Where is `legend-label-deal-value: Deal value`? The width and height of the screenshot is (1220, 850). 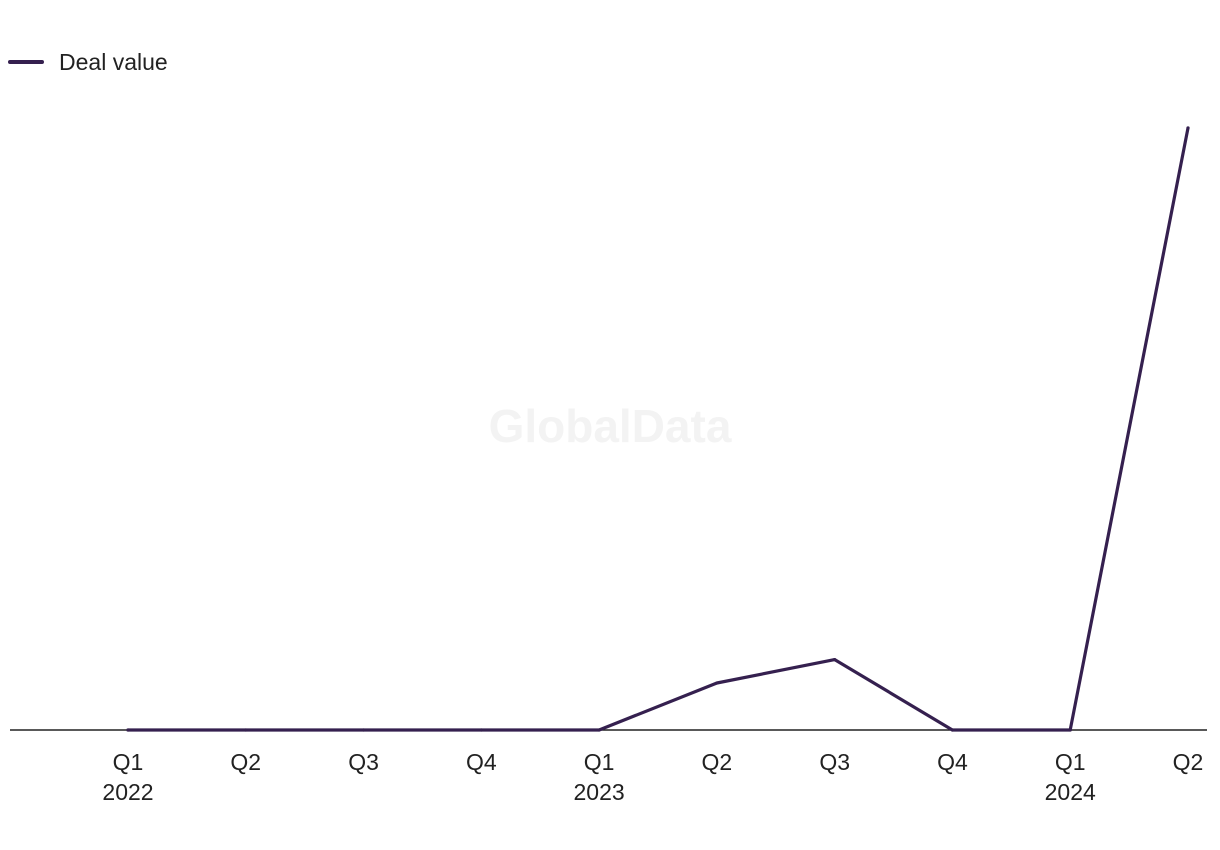
legend-label-deal-value: Deal value is located at coordinates (113, 62).